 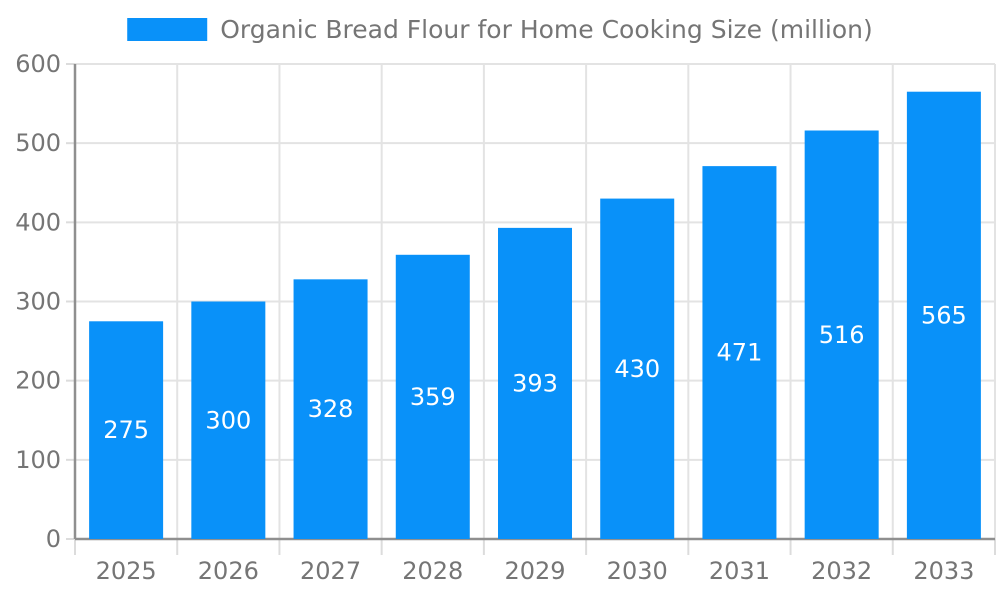 What do you see at coordinates (228, 571) in the screenshot?
I see `x-tick-label: 2026` at bounding box center [228, 571].